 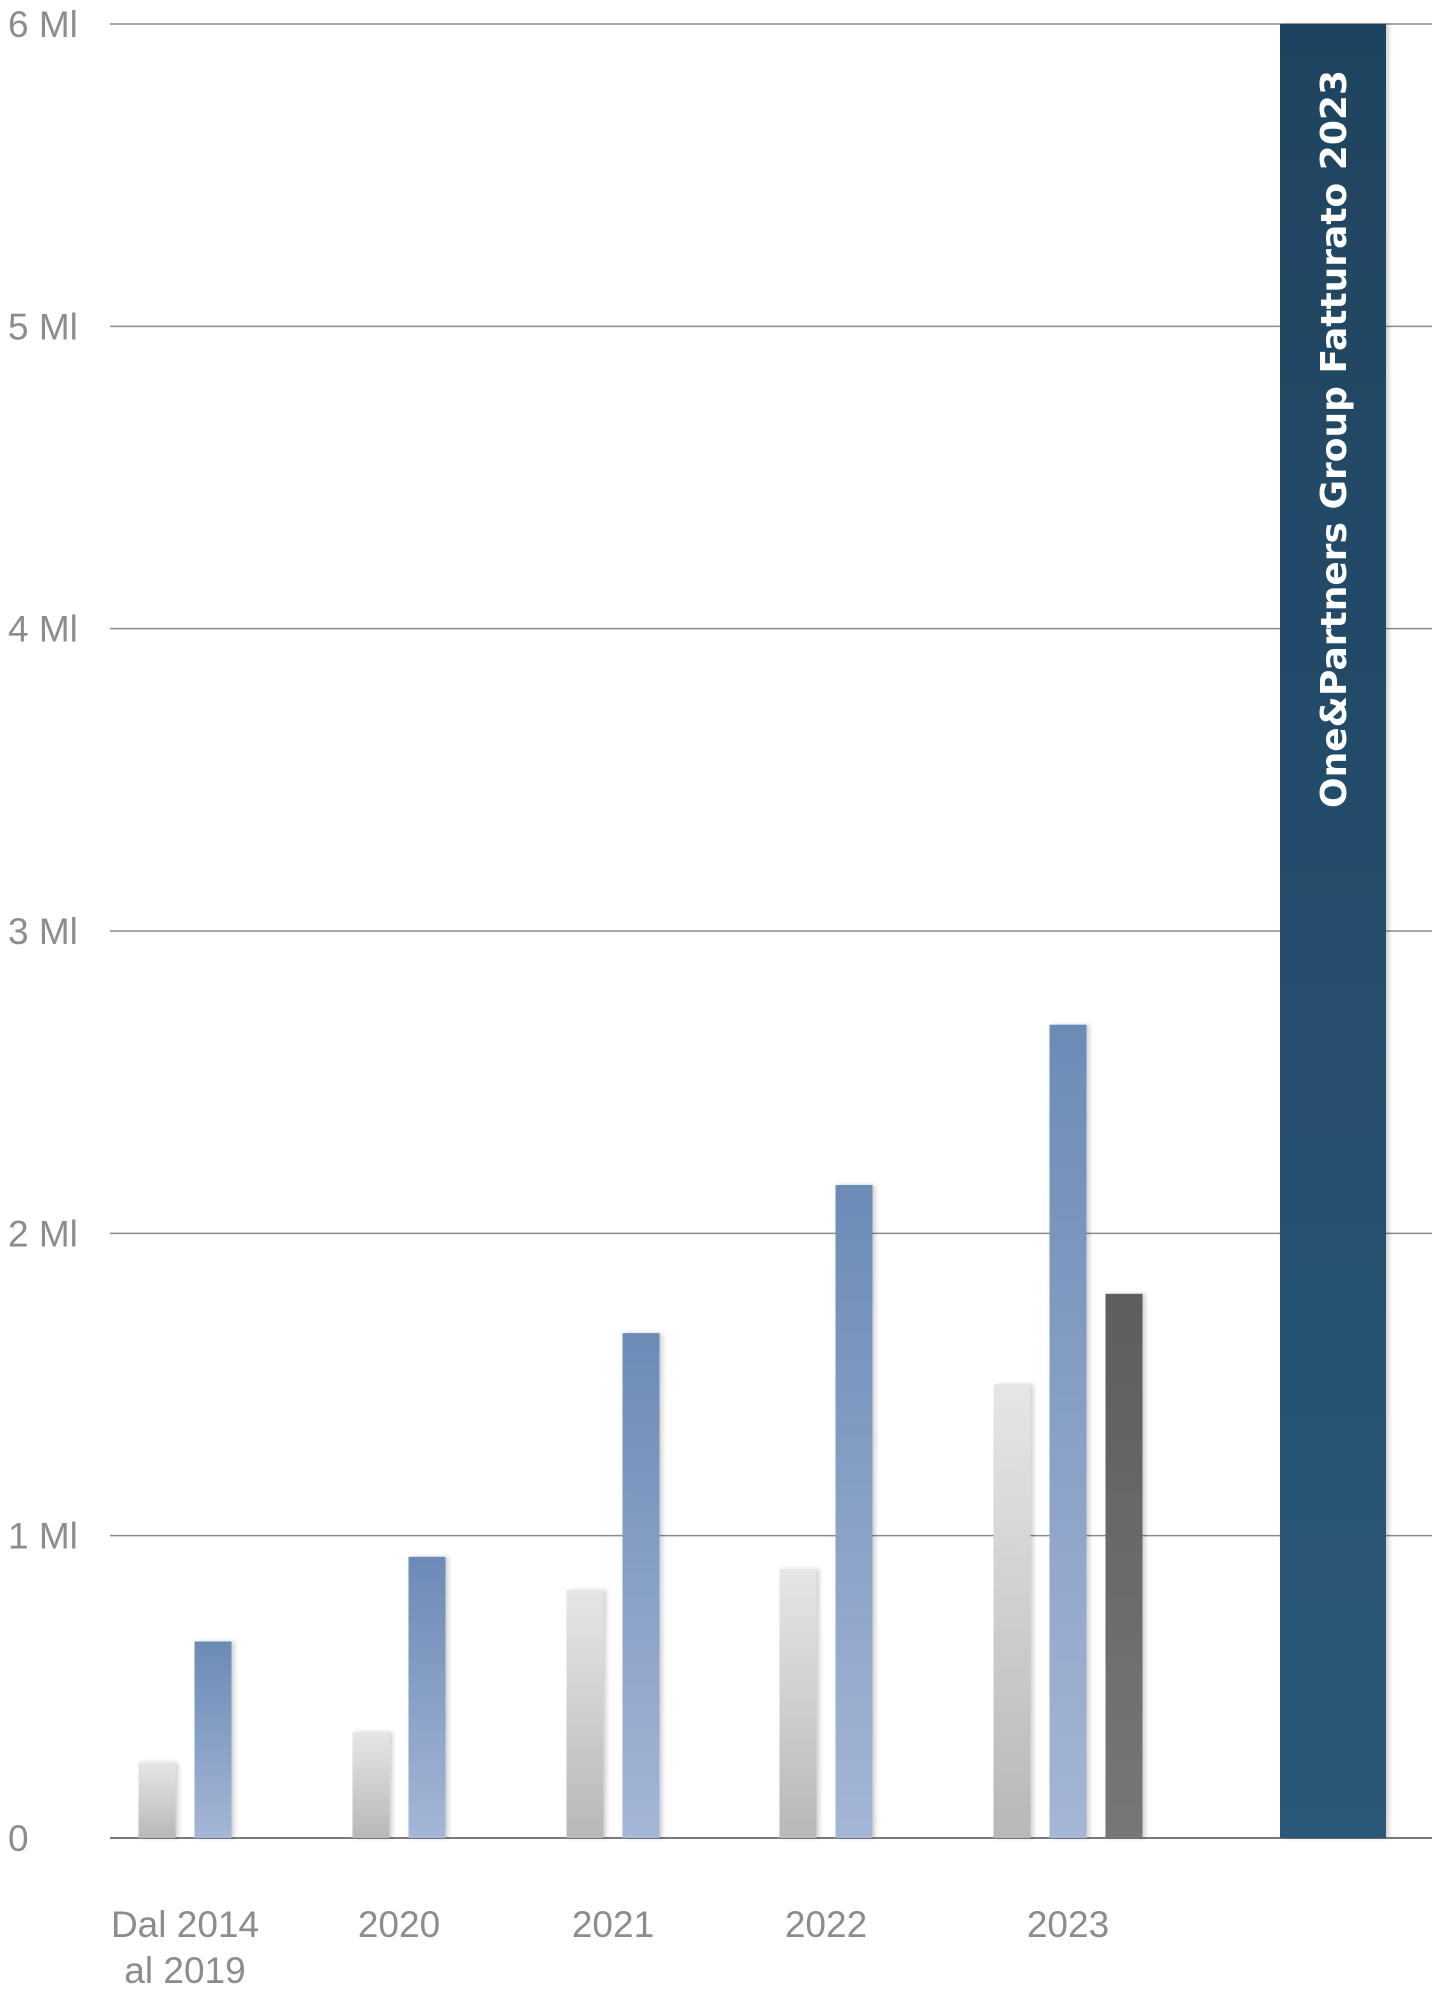 What do you see at coordinates (43, 326) in the screenshot?
I see `y-tick-label: 5 Ml` at bounding box center [43, 326].